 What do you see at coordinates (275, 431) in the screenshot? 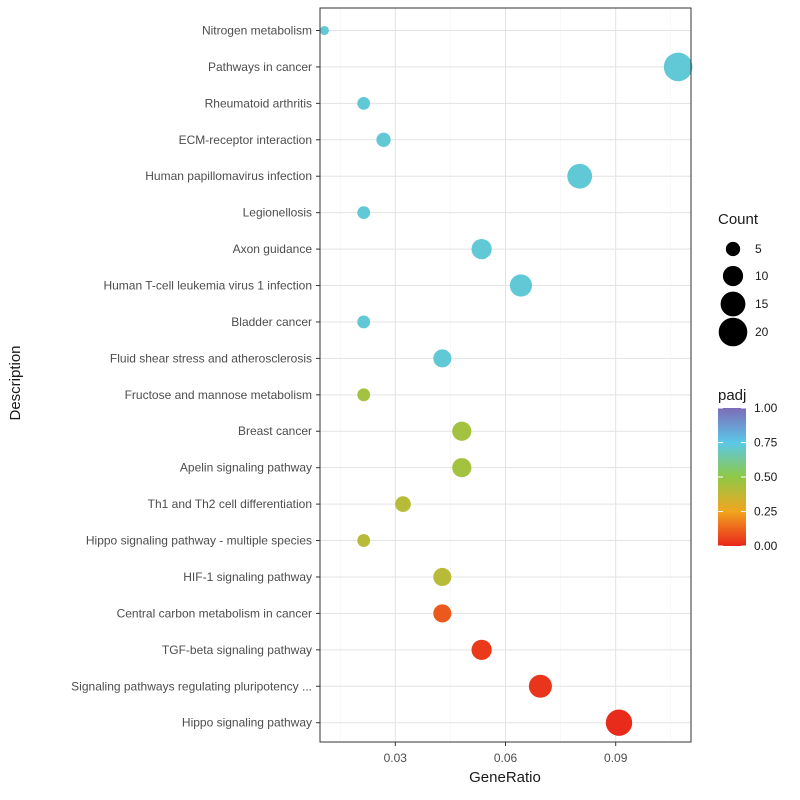
I see `y-tick-label: Breast cancer` at bounding box center [275, 431].